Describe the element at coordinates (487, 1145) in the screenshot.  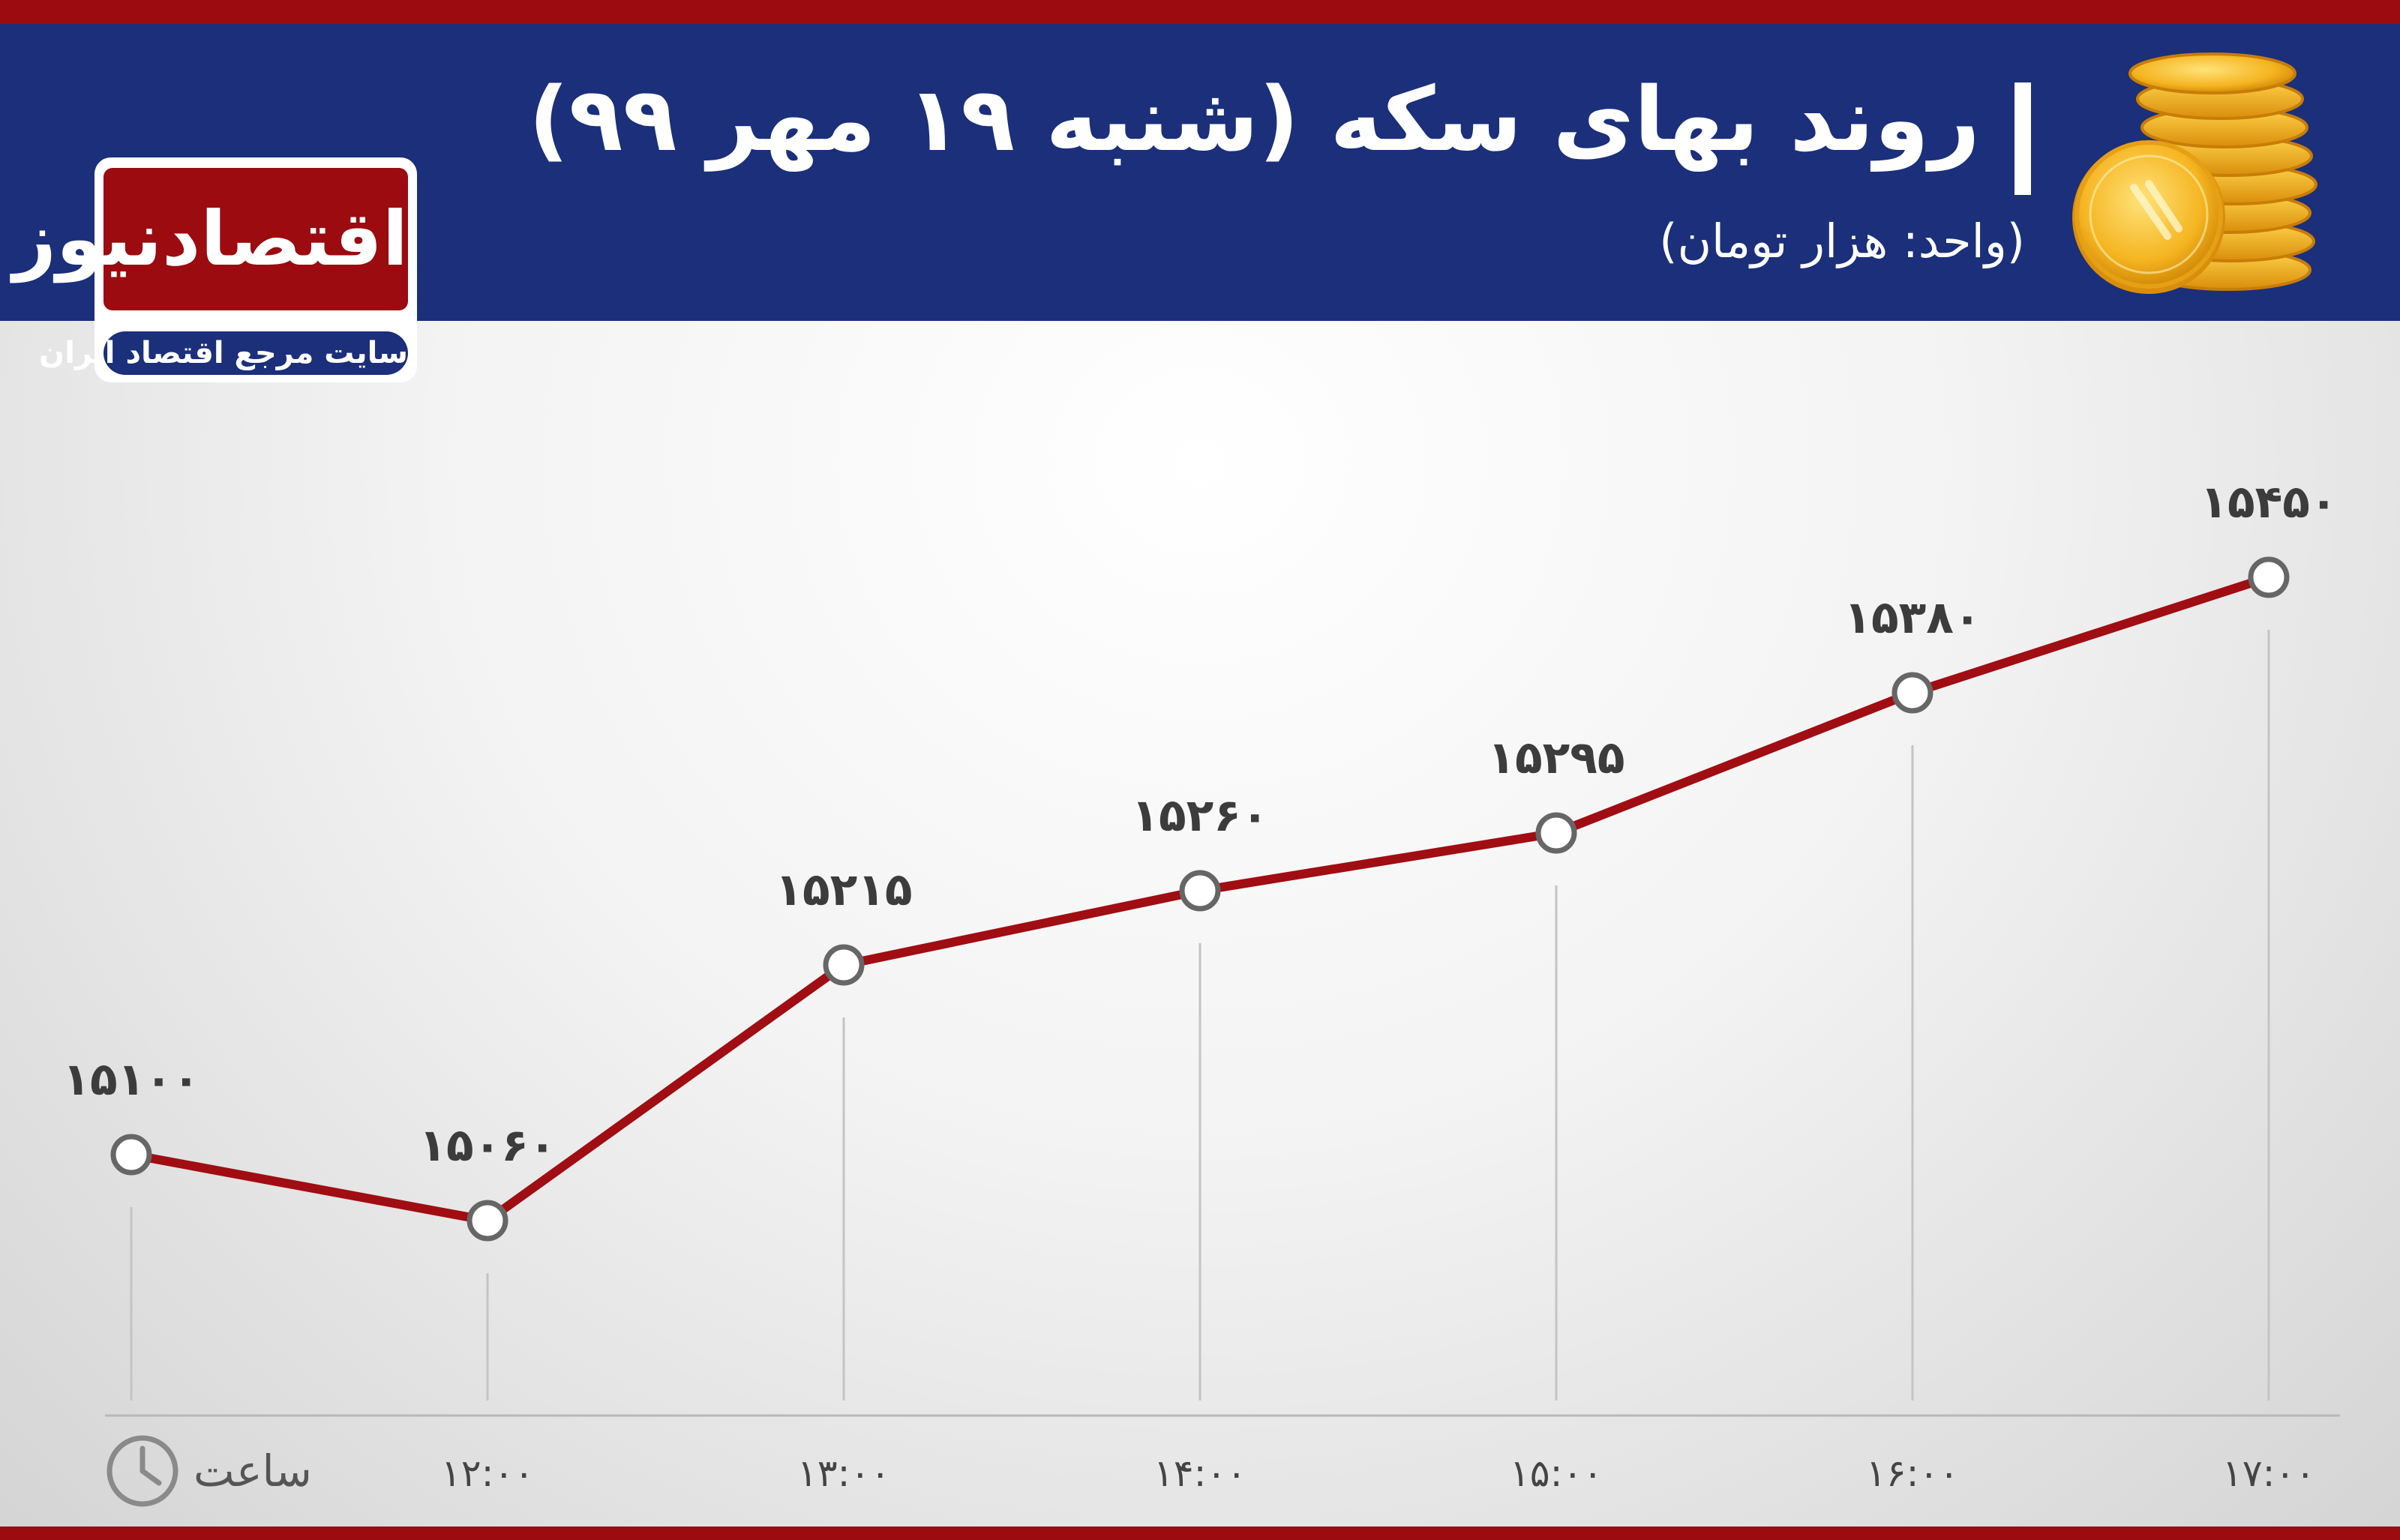
I see `data-label: ۱۵۰۶۰` at that location.